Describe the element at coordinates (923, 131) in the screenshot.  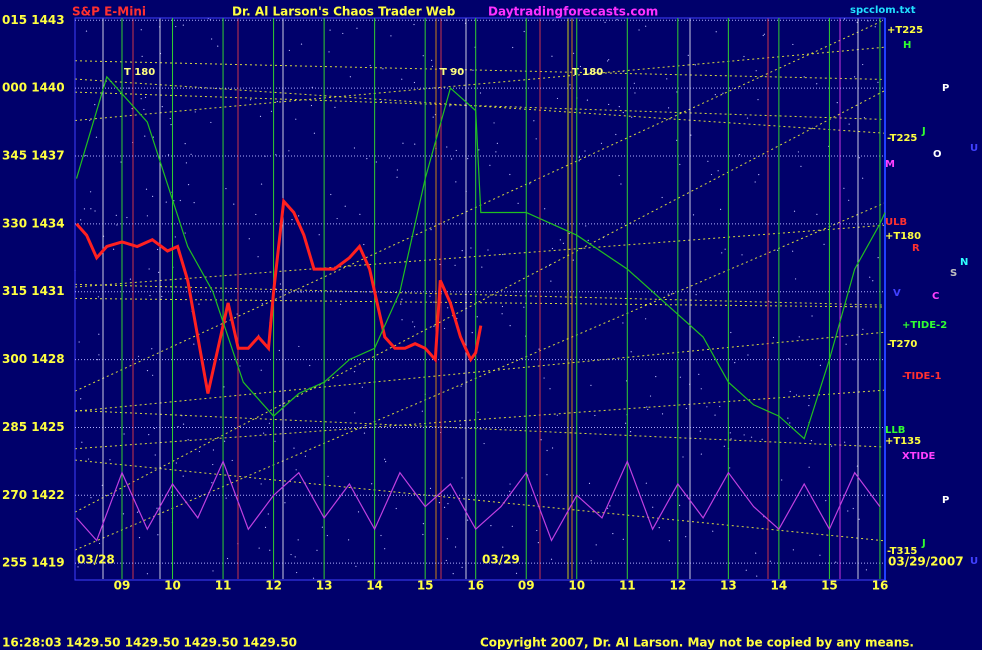
I see `level-label: J` at that location.